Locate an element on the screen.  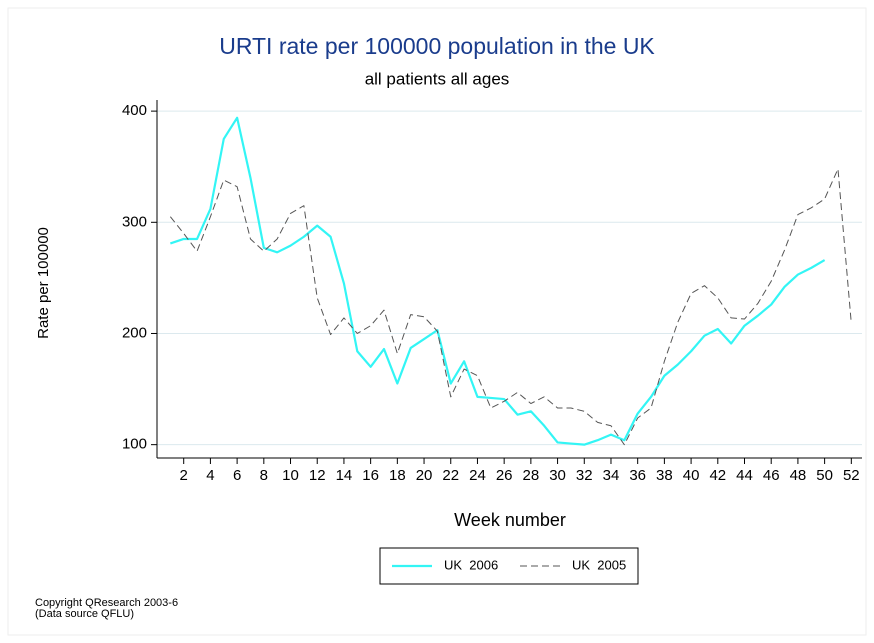
x-tick-label: 18 is located at coordinates (397, 475).